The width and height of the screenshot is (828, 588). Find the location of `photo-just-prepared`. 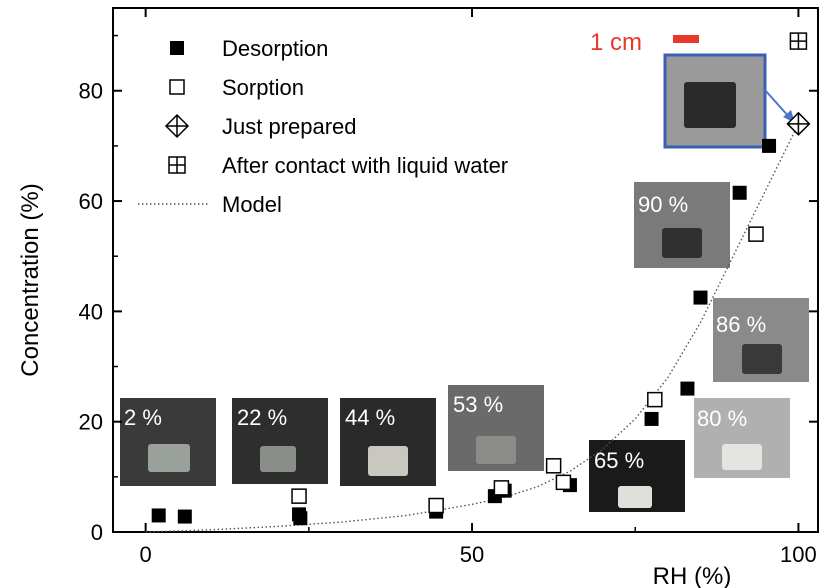

photo-just-prepared is located at coordinates (715, 101).